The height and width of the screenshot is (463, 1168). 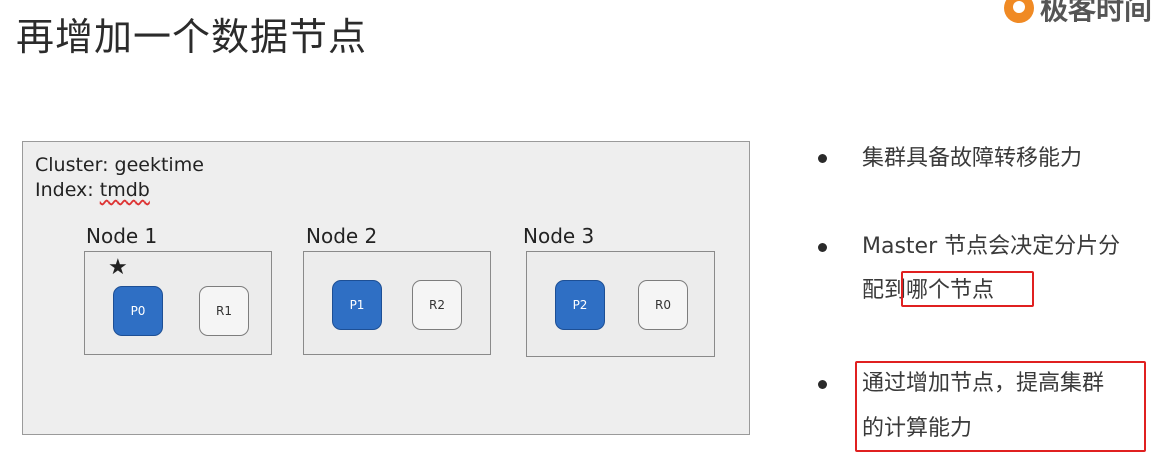 What do you see at coordinates (119, 165) in the screenshot?
I see `cluster-label: Cluster: geektime` at bounding box center [119, 165].